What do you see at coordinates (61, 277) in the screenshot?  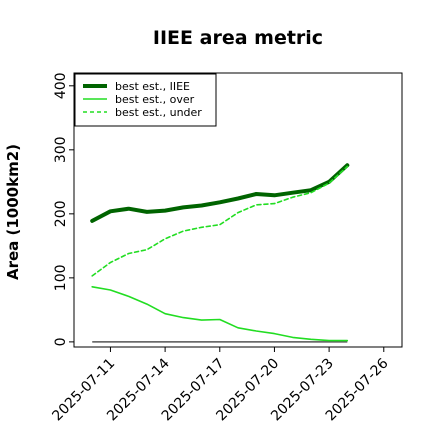 I see `y-tick-label: 100` at bounding box center [61, 277].